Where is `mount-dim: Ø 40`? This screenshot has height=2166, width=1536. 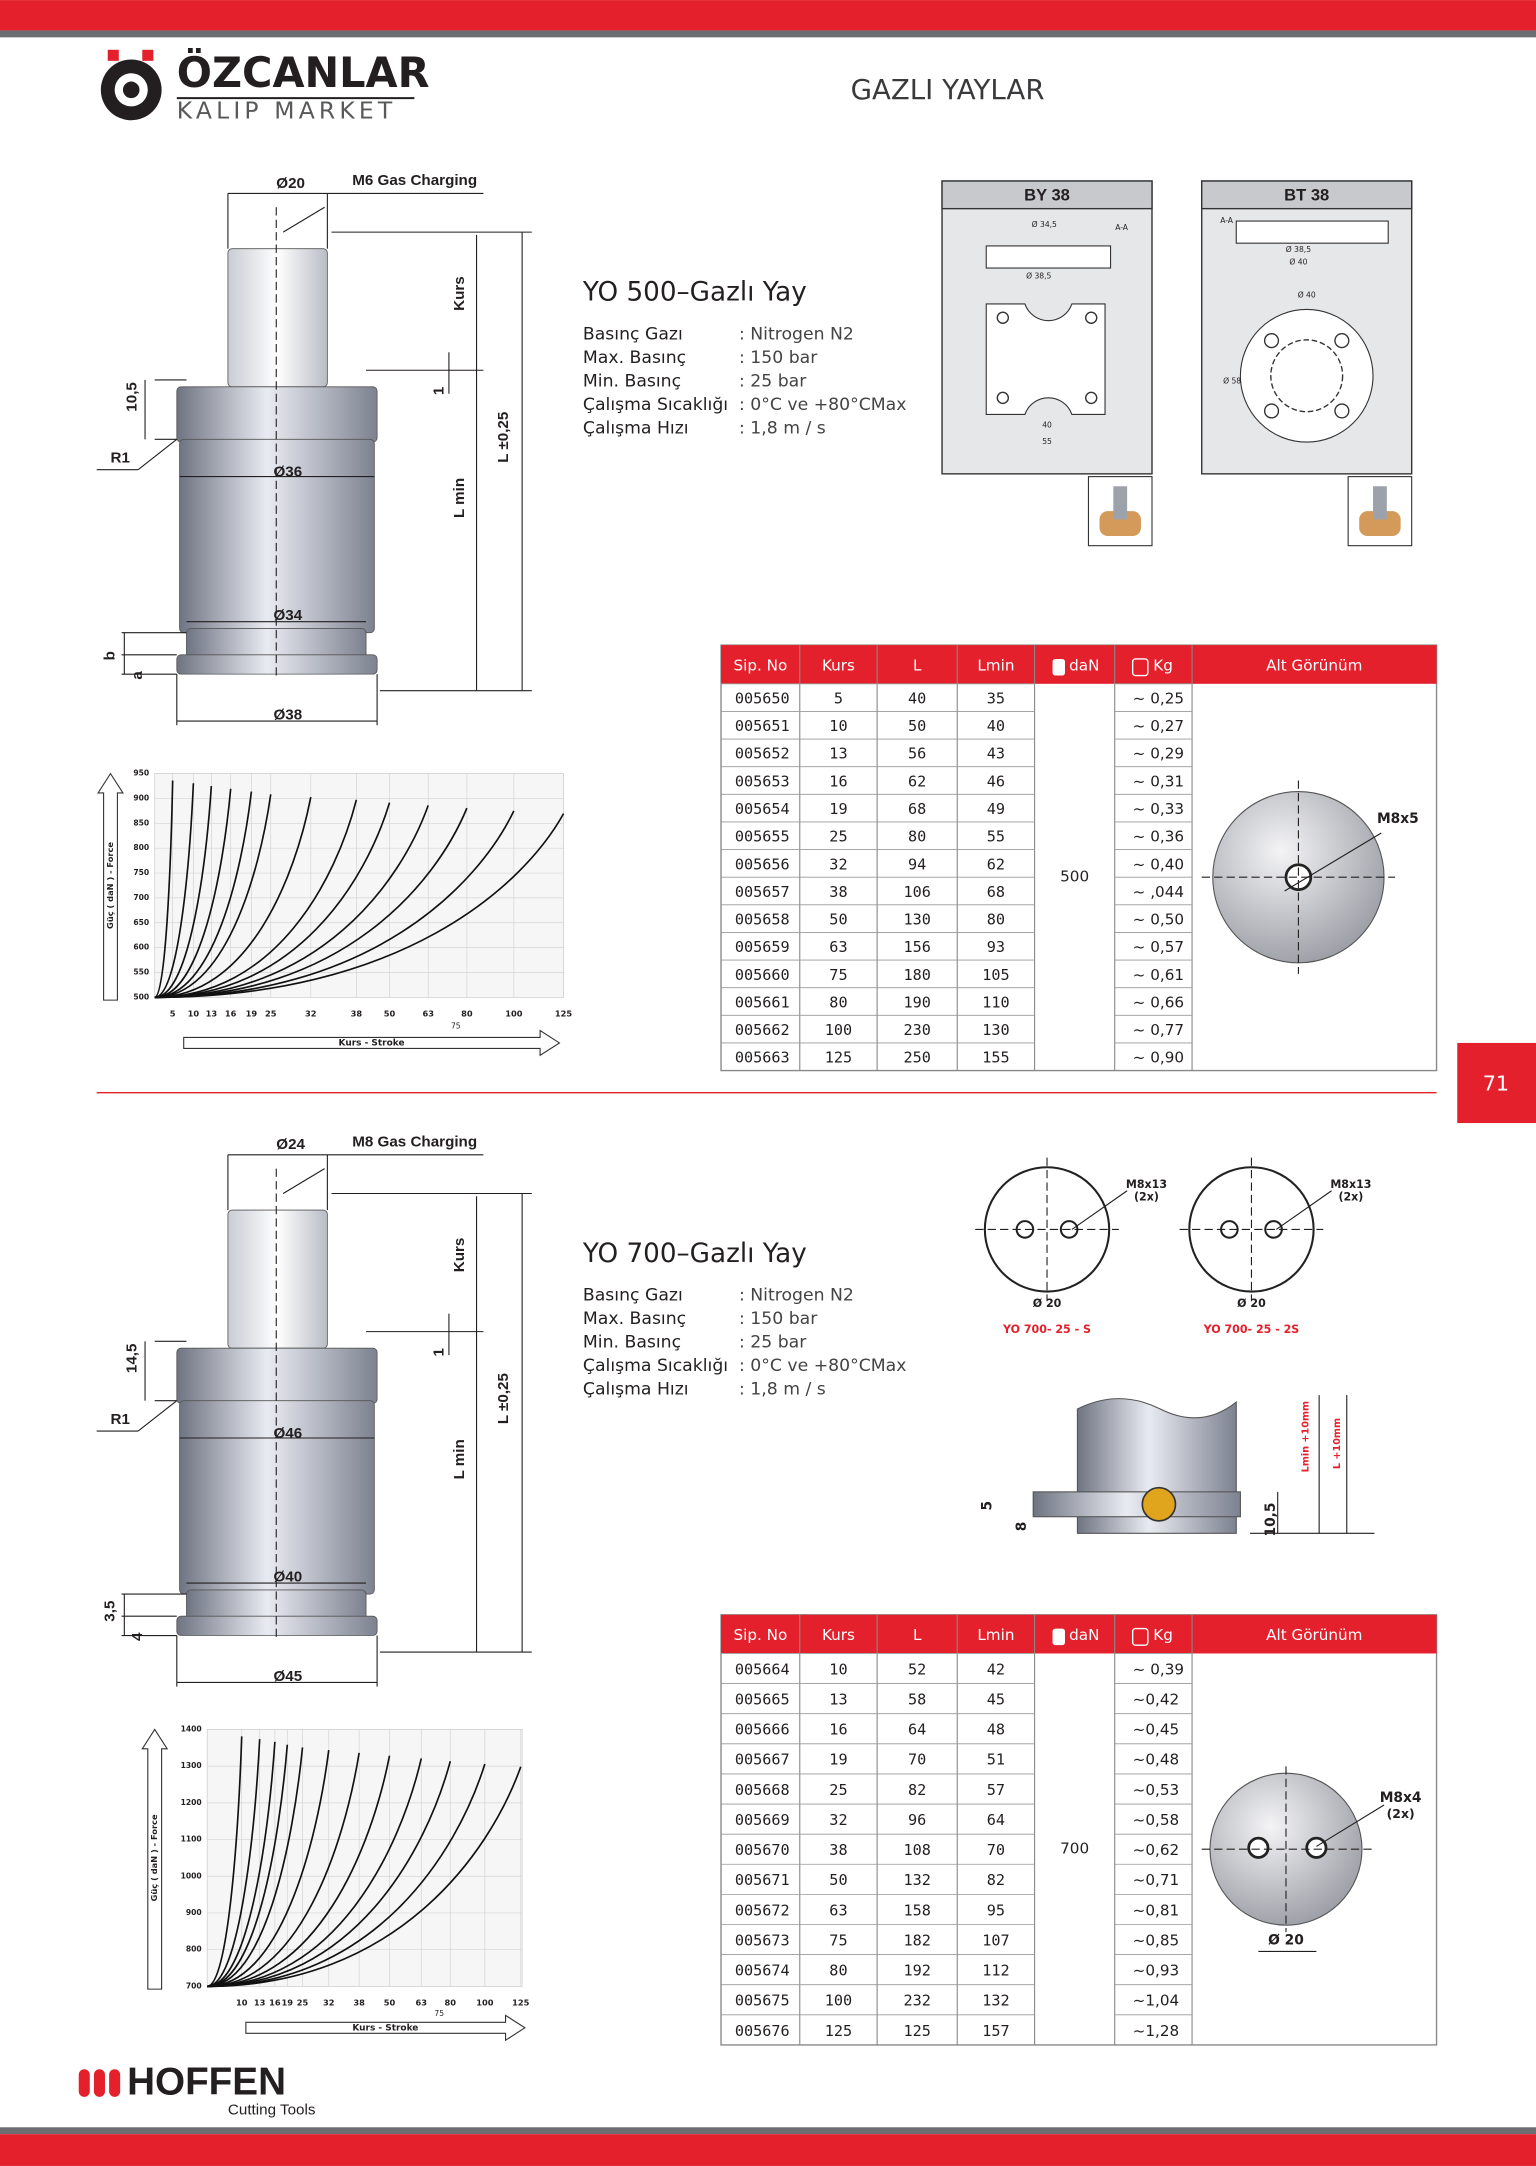 mount-dim: Ø 40 is located at coordinates (1307, 295).